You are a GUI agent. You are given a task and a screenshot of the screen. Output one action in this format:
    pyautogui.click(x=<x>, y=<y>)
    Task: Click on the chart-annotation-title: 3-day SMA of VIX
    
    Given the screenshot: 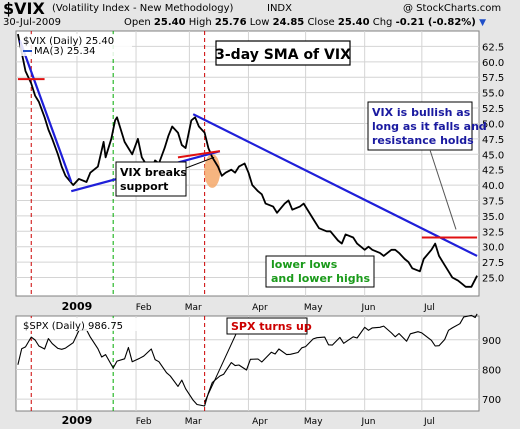 What is the action you would take?
    pyautogui.click(x=283, y=55)
    